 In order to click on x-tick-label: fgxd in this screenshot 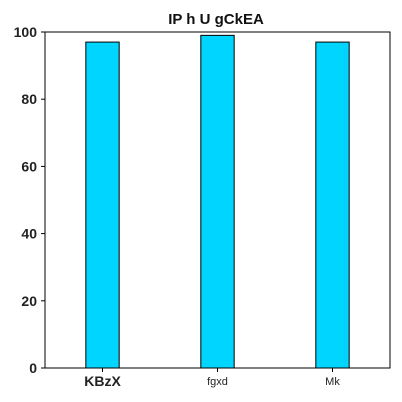, I will do `click(217, 382)`.